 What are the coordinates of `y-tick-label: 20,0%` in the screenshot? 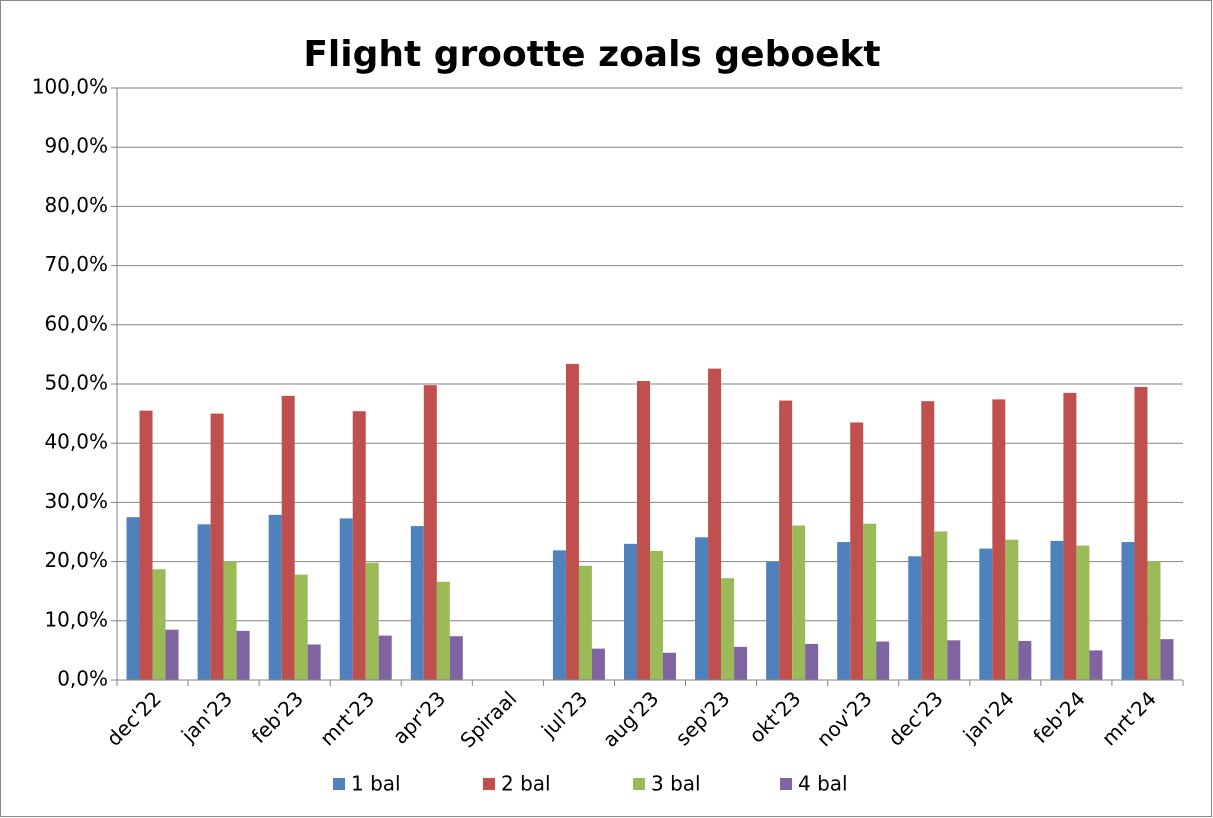 It's located at (76, 560).